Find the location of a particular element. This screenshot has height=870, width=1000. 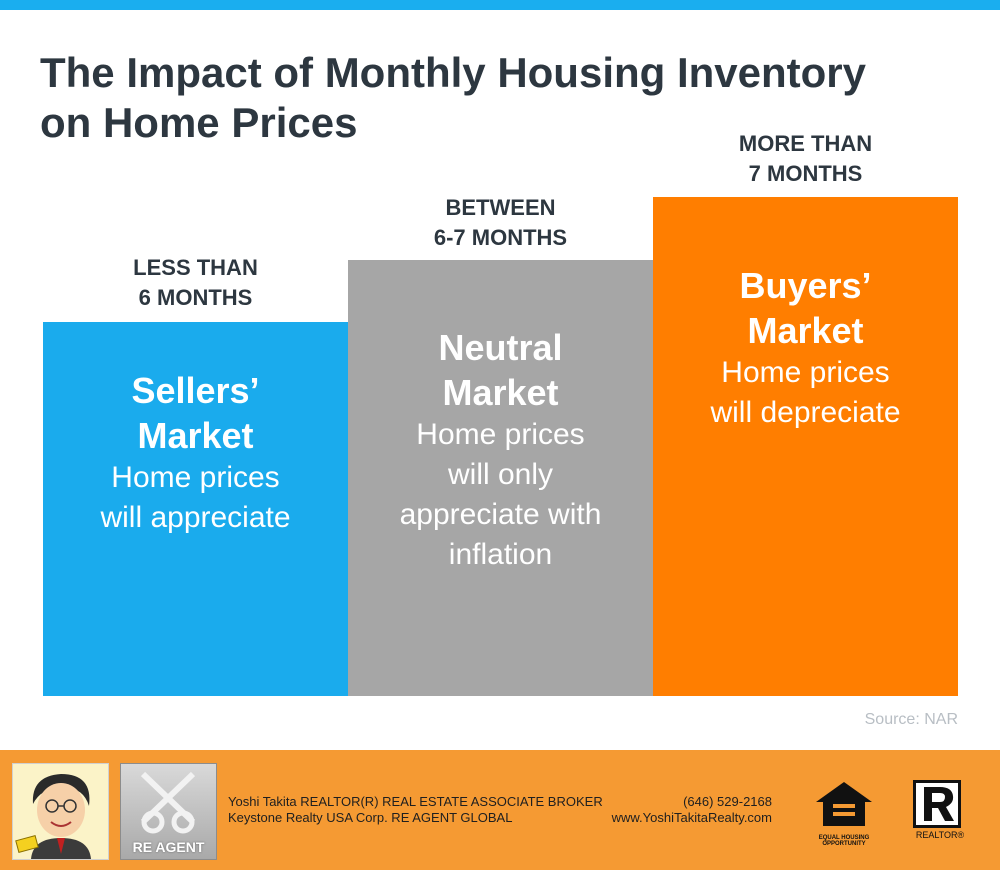

market-desc-line: will appreciate is located at coordinates (195, 517).